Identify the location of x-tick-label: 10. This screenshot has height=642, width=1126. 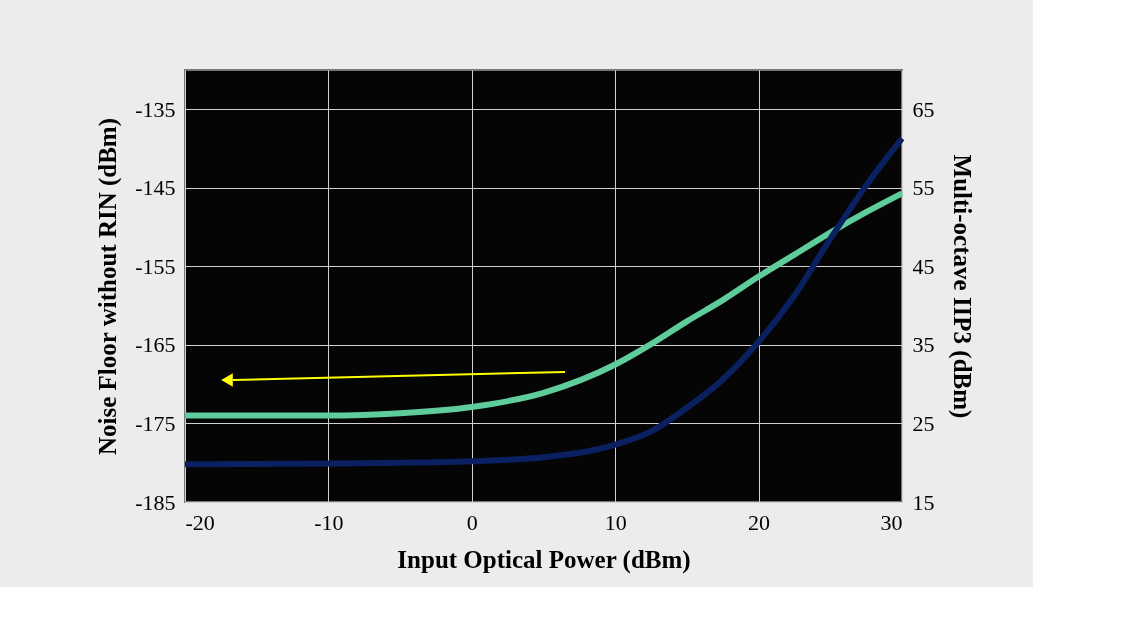
(615, 522).